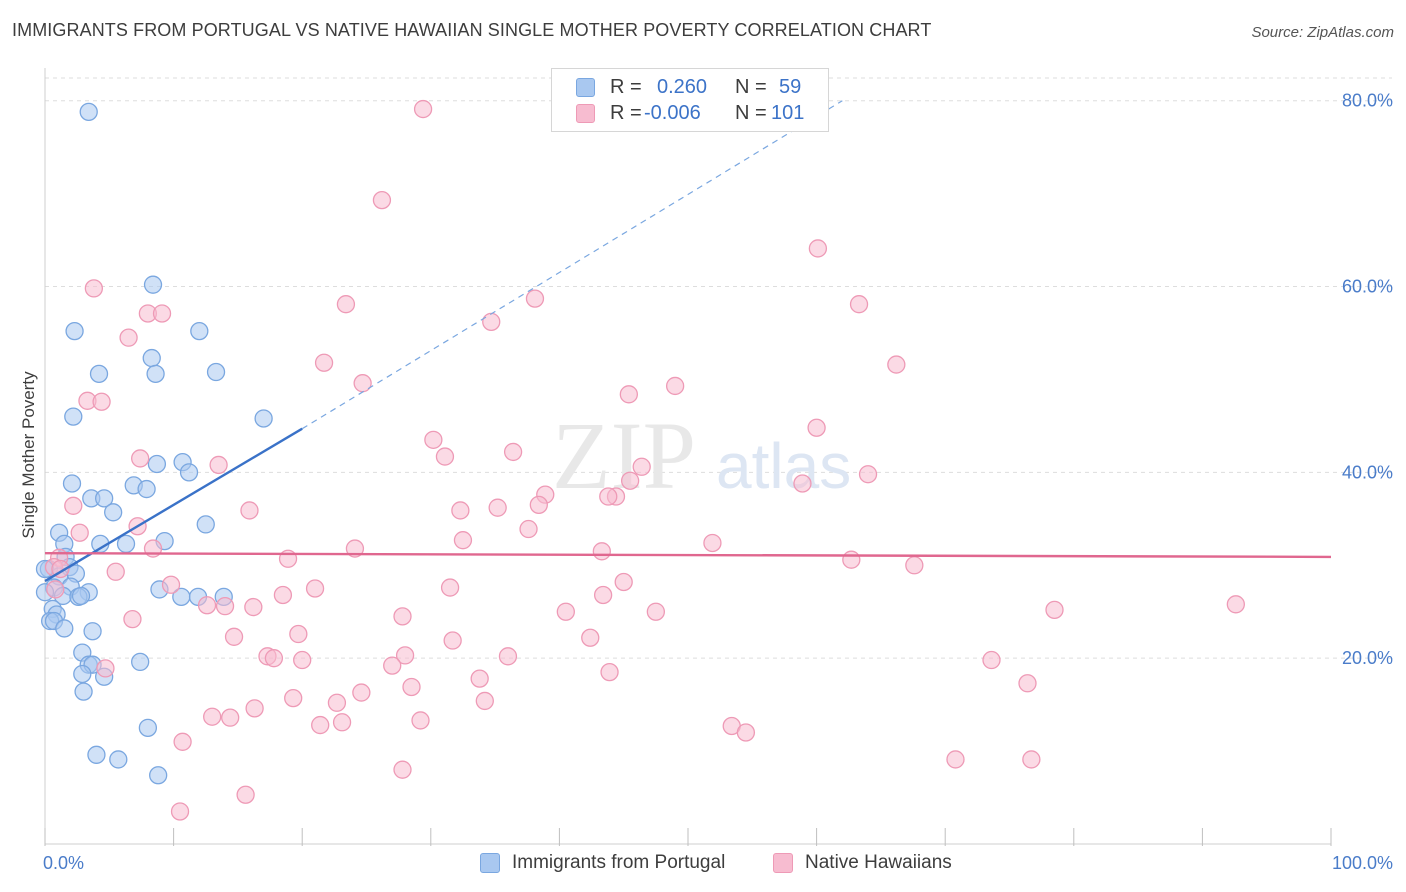 This screenshot has width=1406, height=892. I want to click on y-tick-label: 20.0%, so click(1367, 658).